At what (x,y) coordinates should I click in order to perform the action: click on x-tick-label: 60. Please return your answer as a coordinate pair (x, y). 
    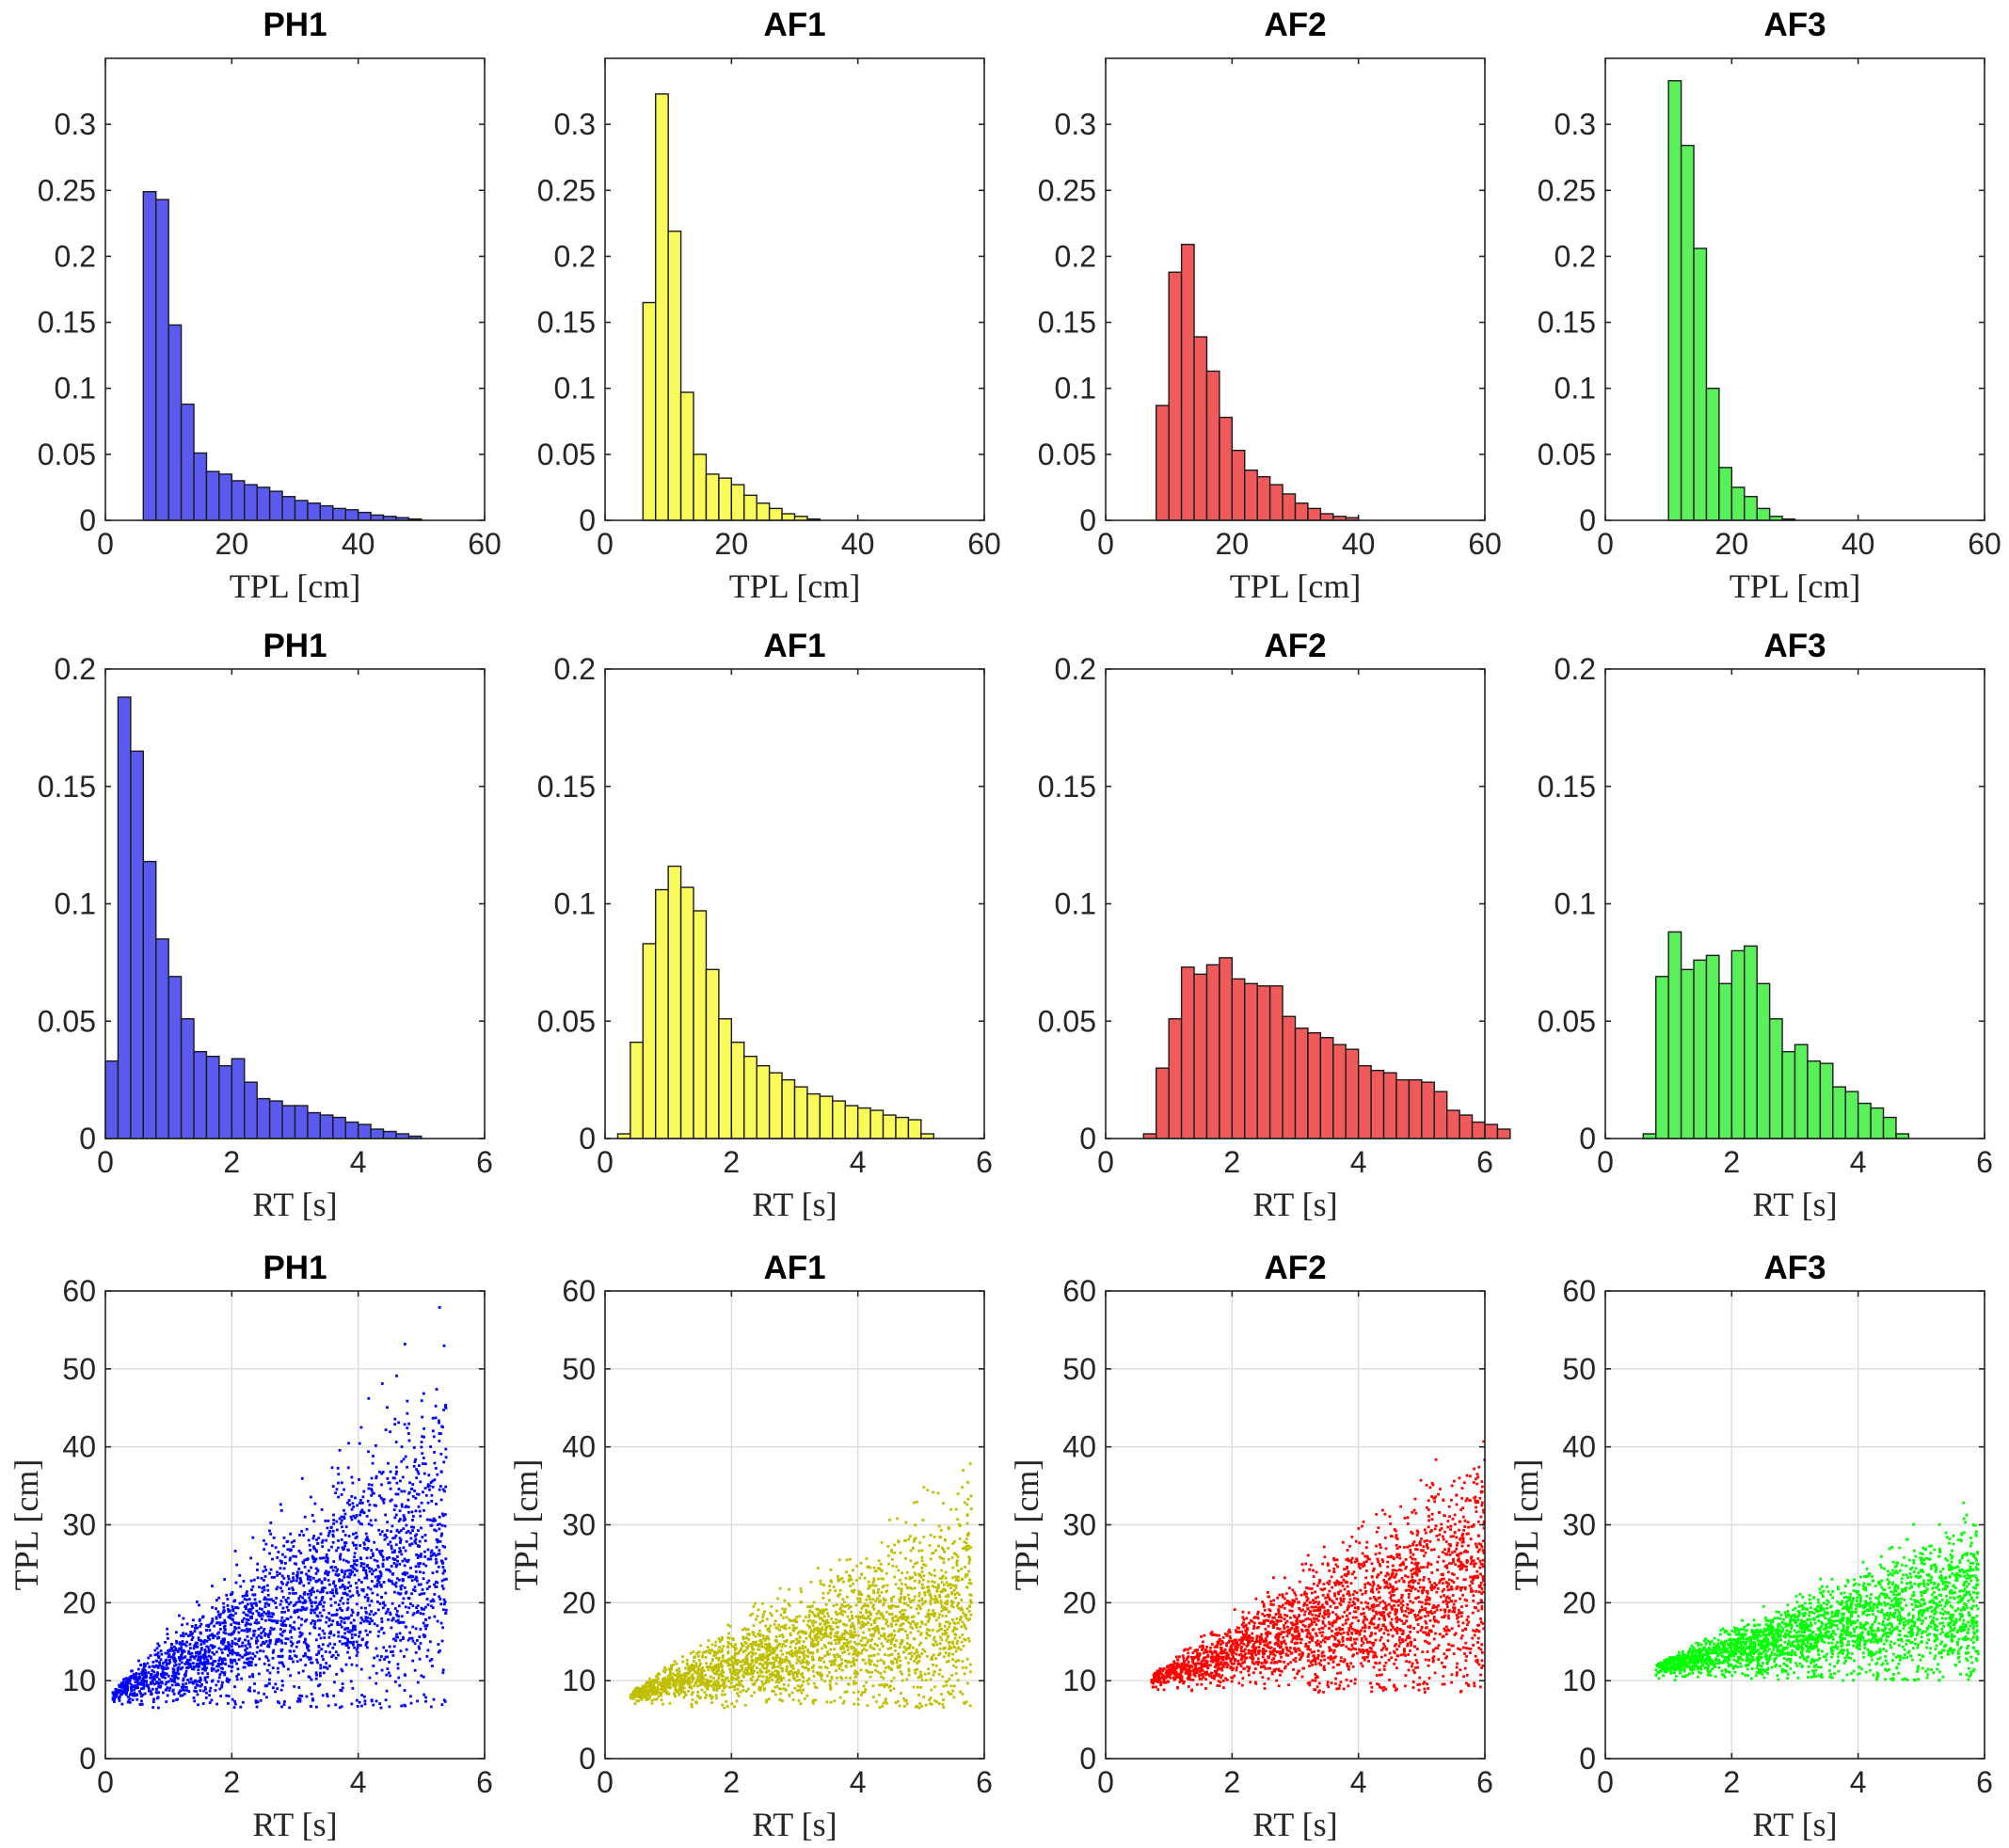
    Looking at the image, I should click on (1984, 544).